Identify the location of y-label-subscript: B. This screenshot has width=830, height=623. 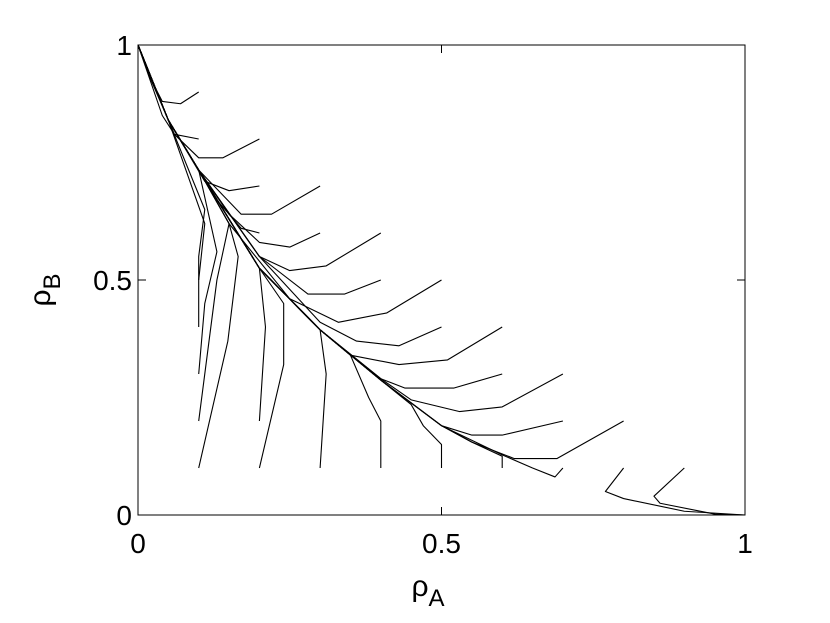
(52, 281).